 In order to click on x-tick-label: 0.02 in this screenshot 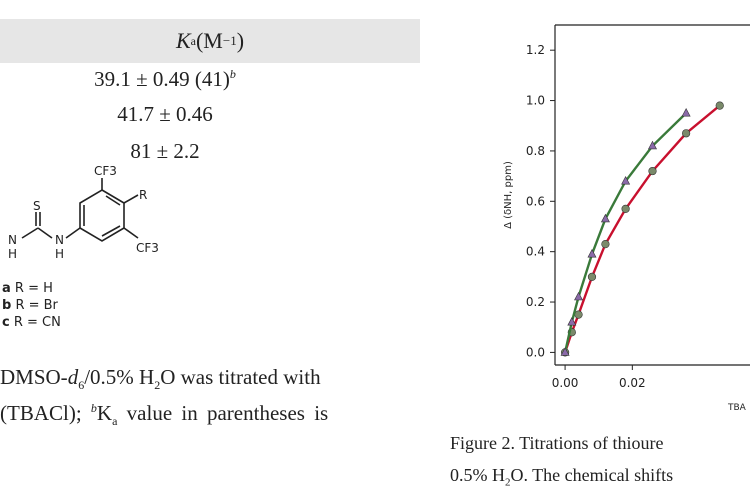, I will do `click(632, 383)`.